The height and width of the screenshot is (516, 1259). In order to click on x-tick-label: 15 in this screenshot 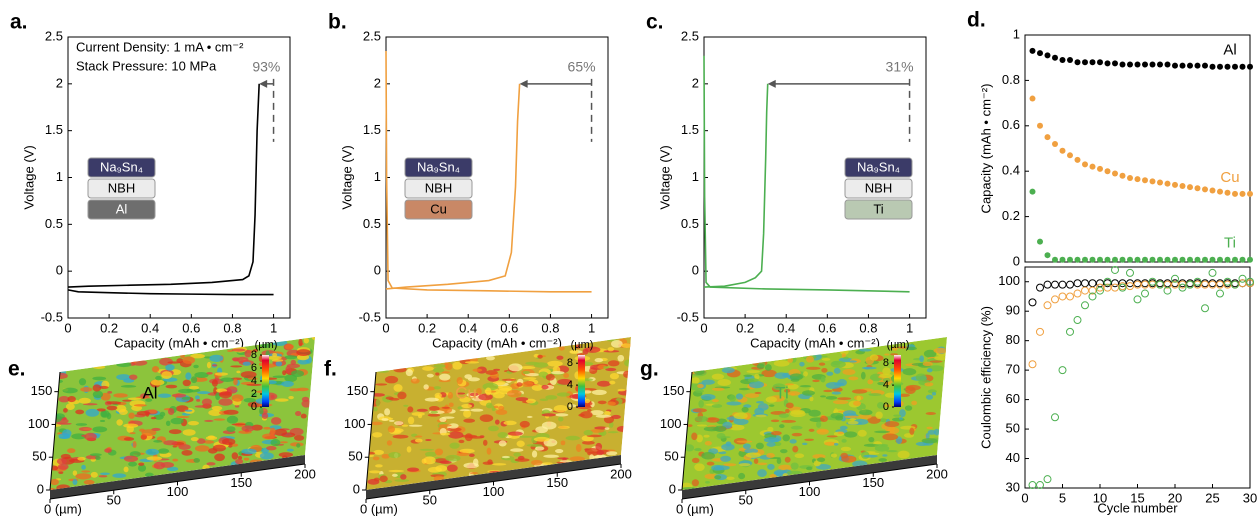, I will do `click(1137, 497)`.